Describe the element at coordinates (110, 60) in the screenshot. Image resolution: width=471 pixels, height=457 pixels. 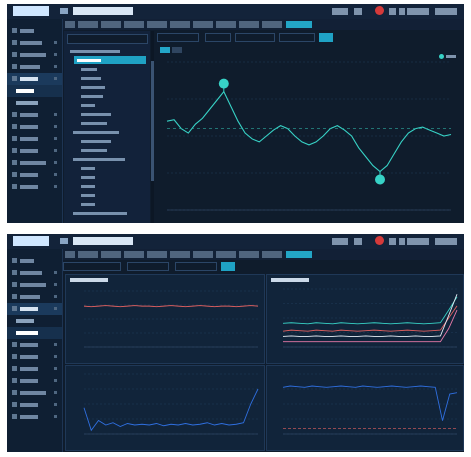
I see `tree-node-selected` at that location.